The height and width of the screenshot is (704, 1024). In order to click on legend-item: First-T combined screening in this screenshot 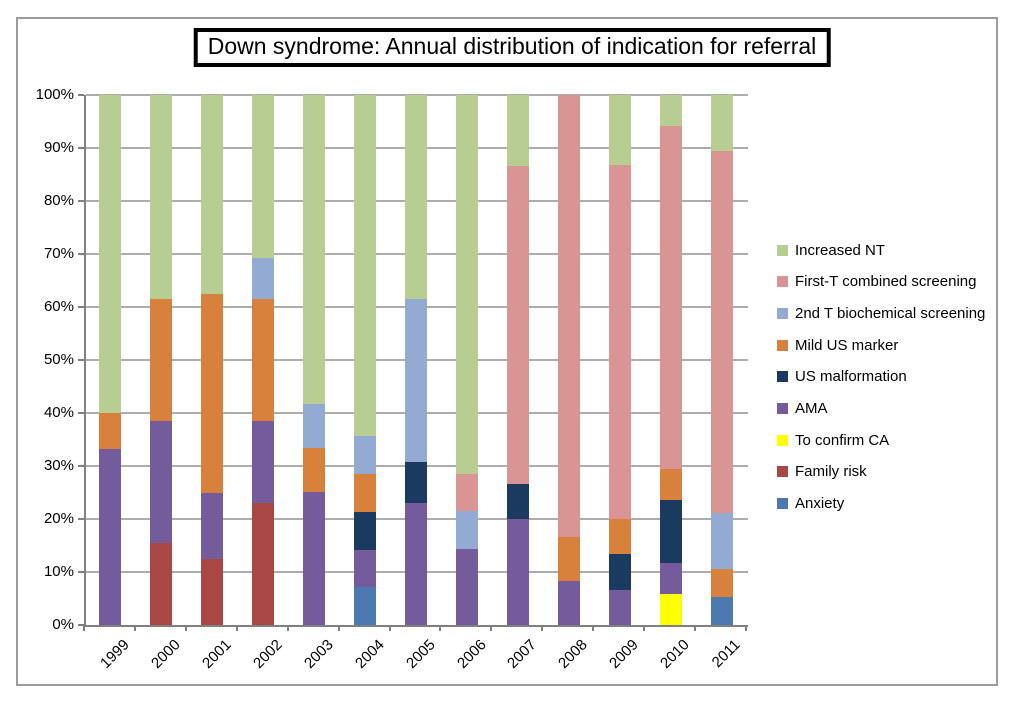, I will do `click(876, 282)`.